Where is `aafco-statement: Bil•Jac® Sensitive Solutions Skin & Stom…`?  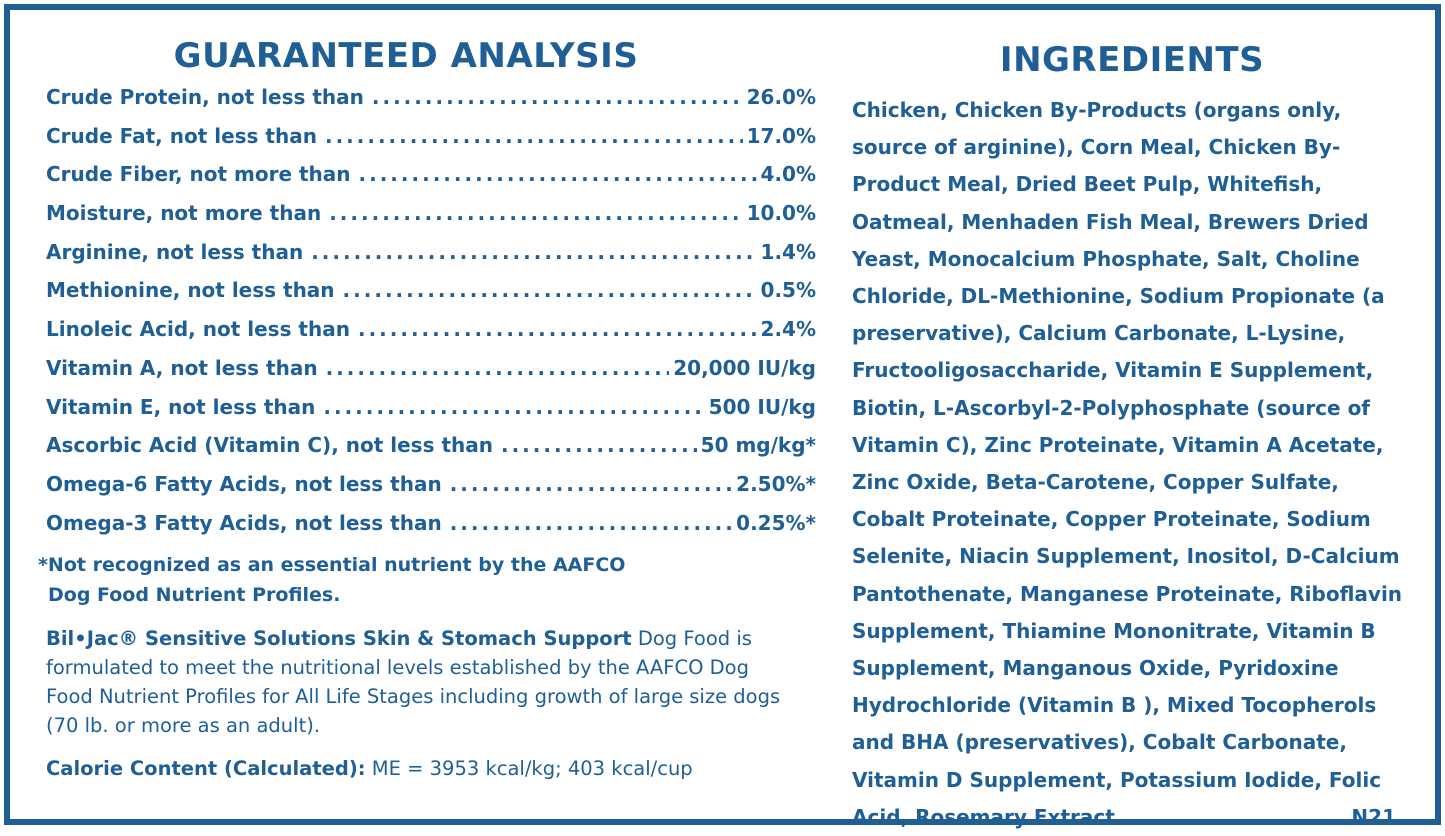 aafco-statement: Bil•Jac® Sensitive Solutions Skin & Stom… is located at coordinates (416, 682).